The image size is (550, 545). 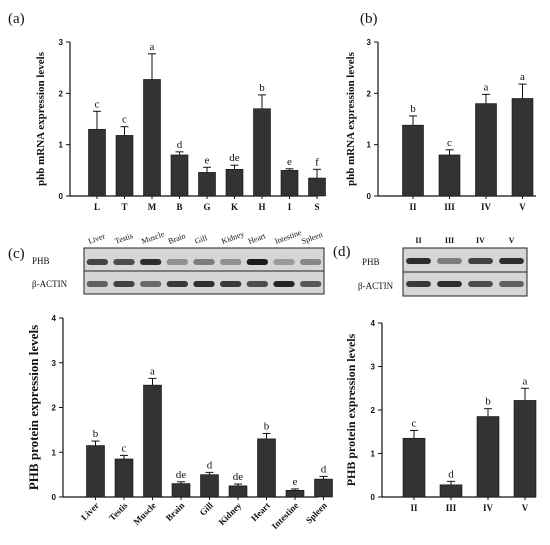 I want to click on blot-lane-label: Gill, so click(x=202, y=239).